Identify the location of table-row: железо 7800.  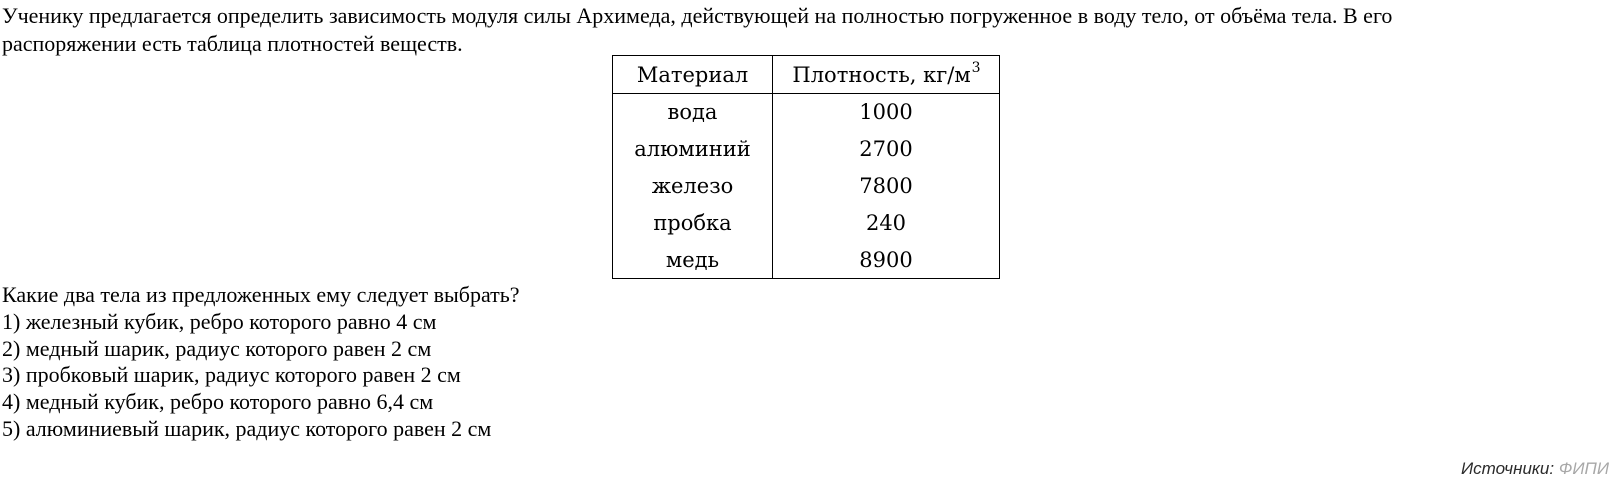
(806, 186).